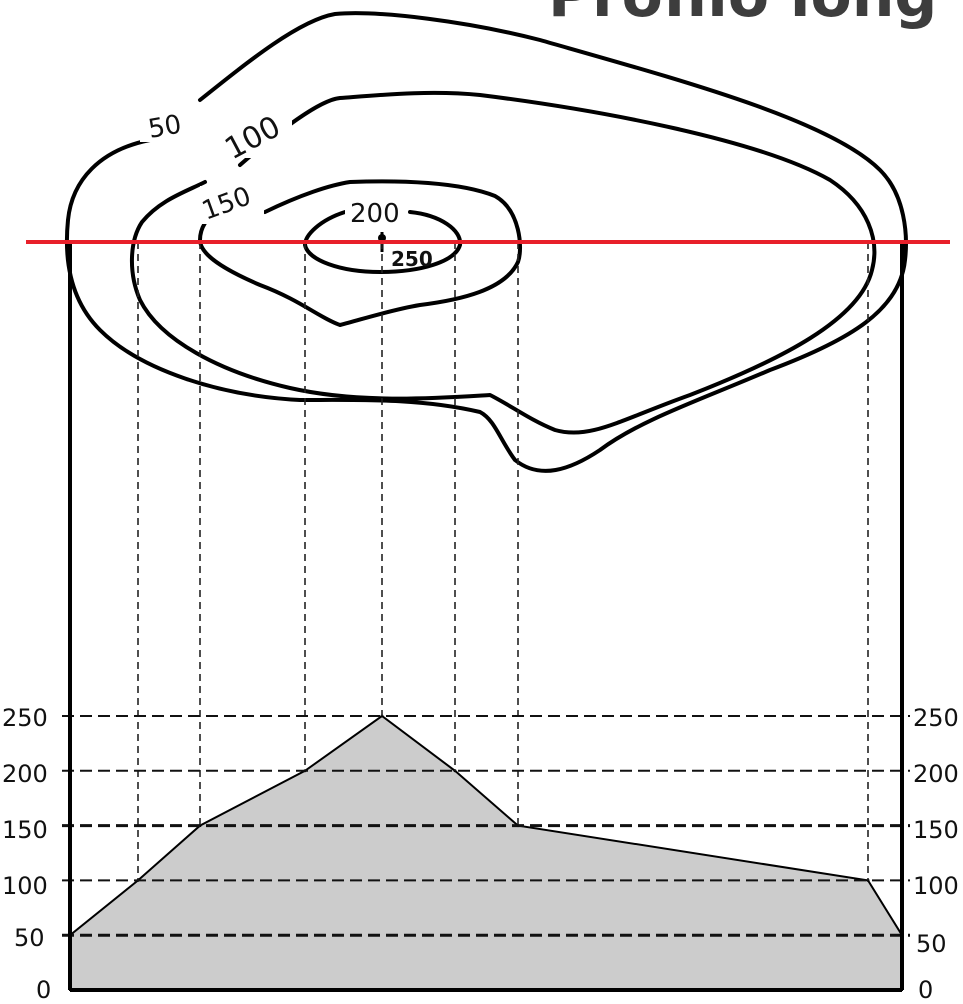 The image size is (963, 1004). Describe the element at coordinates (165, 127) in the screenshot. I see `contour-label-50: 50` at that location.